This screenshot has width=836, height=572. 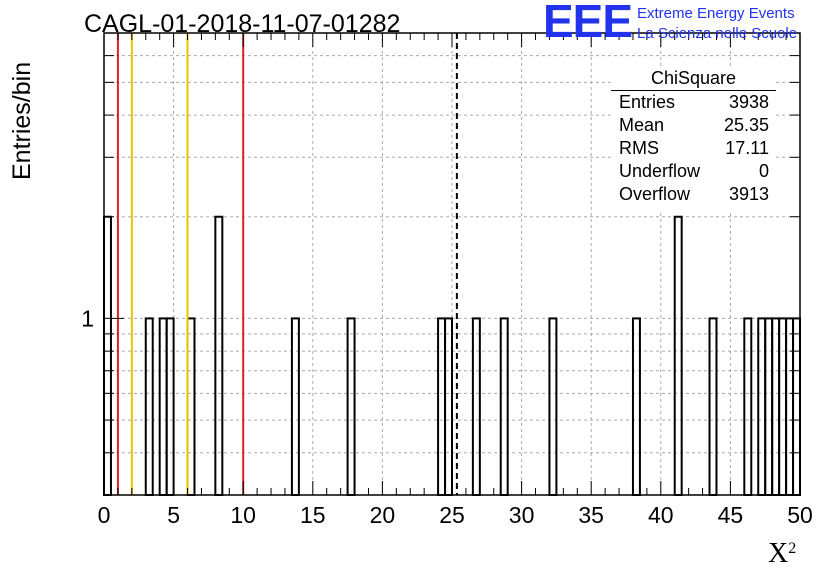 I want to click on x-tick-label: 5, so click(x=173, y=515).